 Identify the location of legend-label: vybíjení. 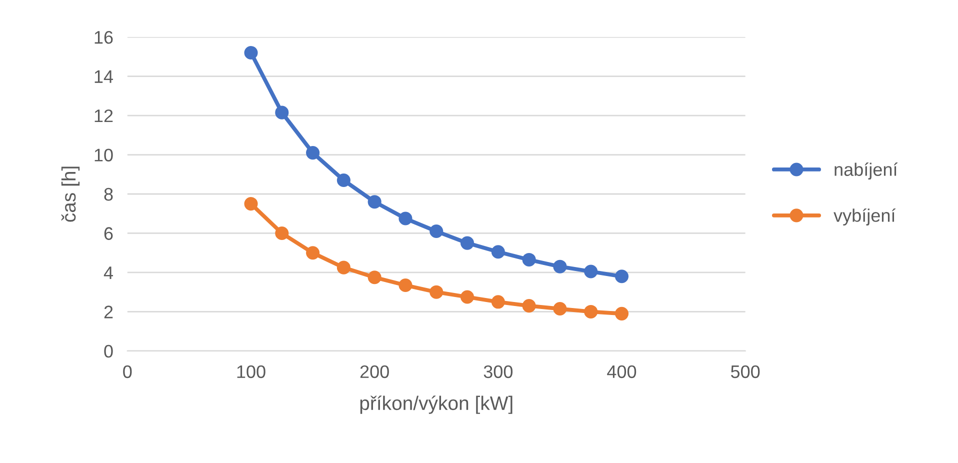
(865, 217).